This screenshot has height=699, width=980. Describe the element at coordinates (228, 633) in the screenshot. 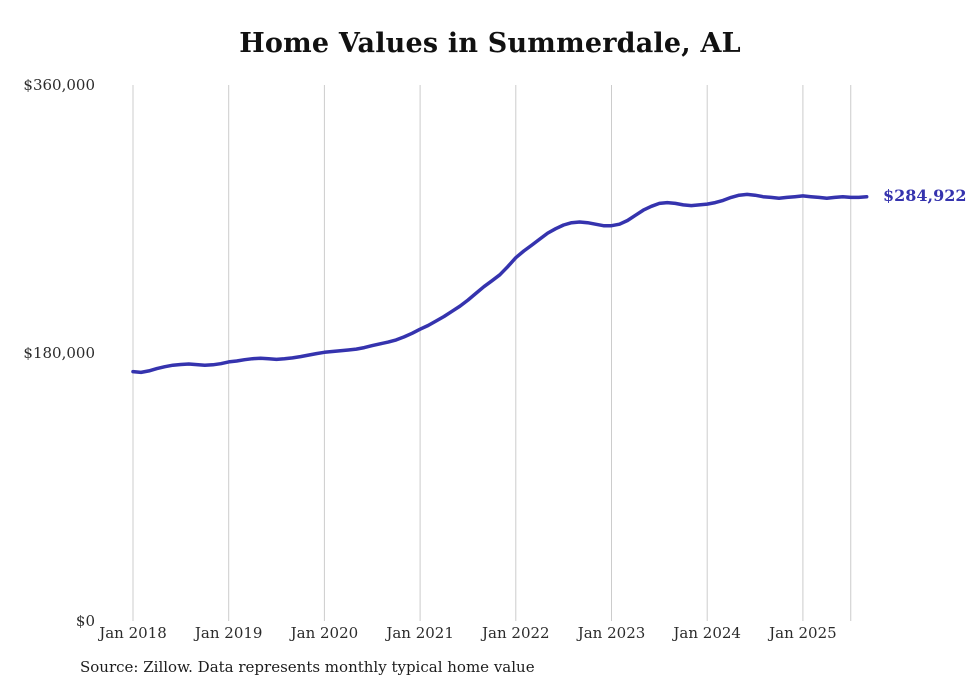

I see `x-tick-label: Jan 2019` at that location.